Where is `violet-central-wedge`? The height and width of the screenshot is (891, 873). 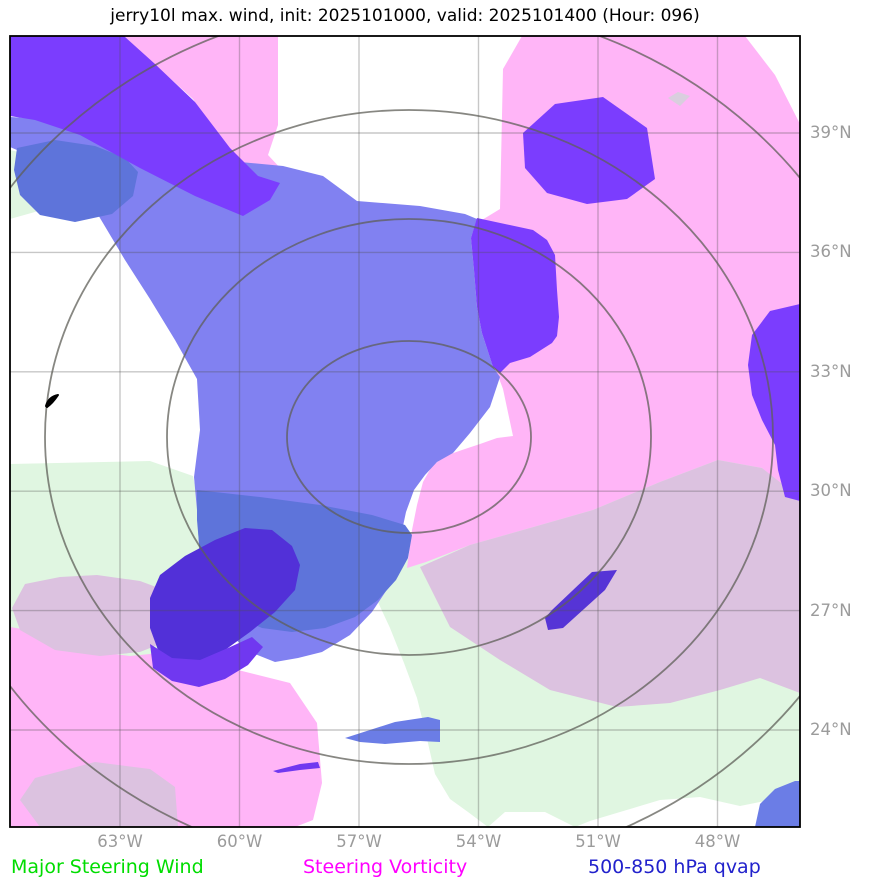
violet-central-wedge is located at coordinates (515, 295).